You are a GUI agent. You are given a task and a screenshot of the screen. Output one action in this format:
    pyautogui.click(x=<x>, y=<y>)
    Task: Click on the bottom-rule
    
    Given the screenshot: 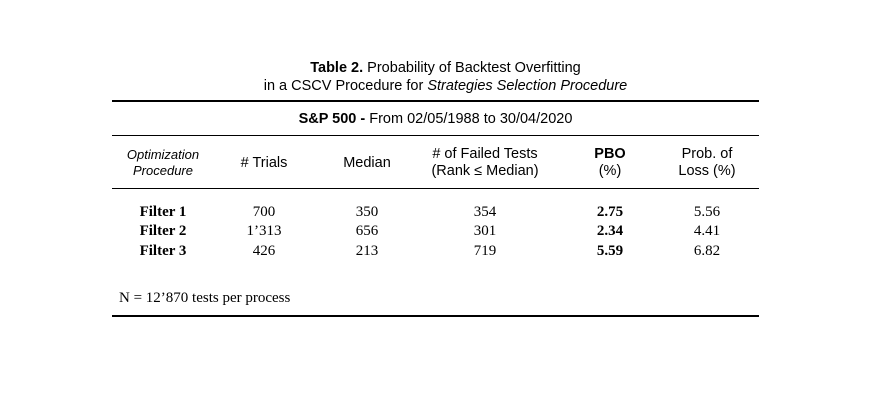 What is the action you would take?
    pyautogui.click(x=435, y=316)
    